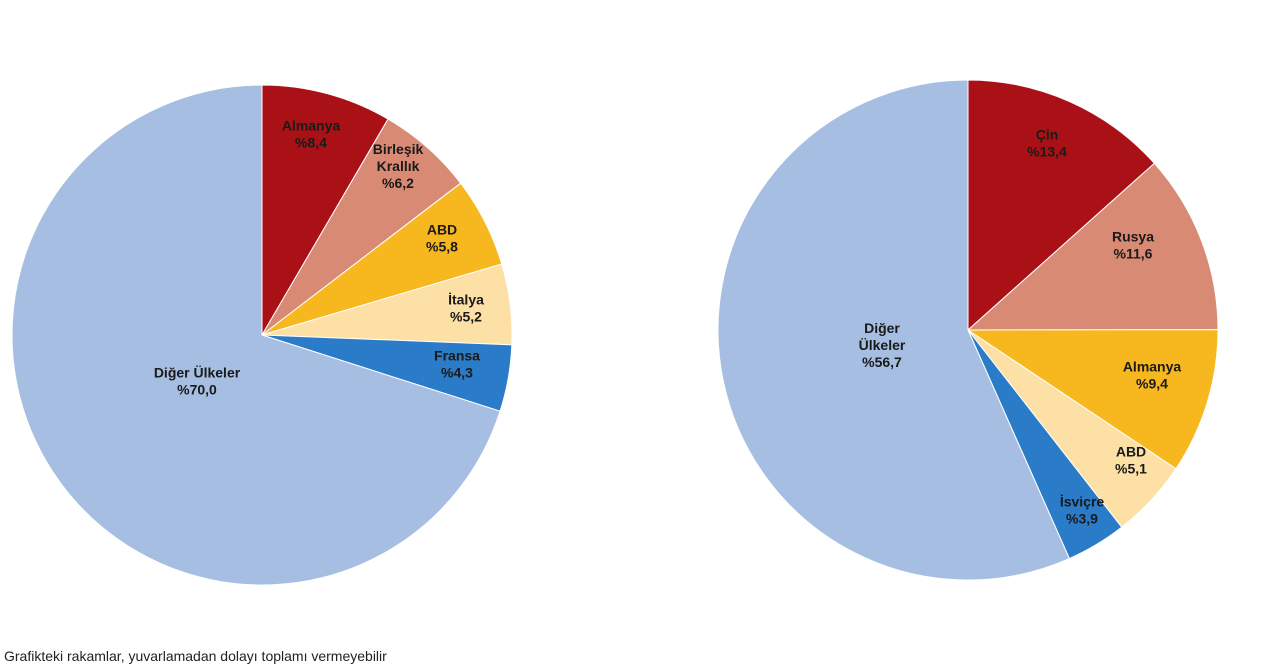  What do you see at coordinates (466, 308) in the screenshot?
I see `slice-label-italya: İtalya %5,2` at bounding box center [466, 308].